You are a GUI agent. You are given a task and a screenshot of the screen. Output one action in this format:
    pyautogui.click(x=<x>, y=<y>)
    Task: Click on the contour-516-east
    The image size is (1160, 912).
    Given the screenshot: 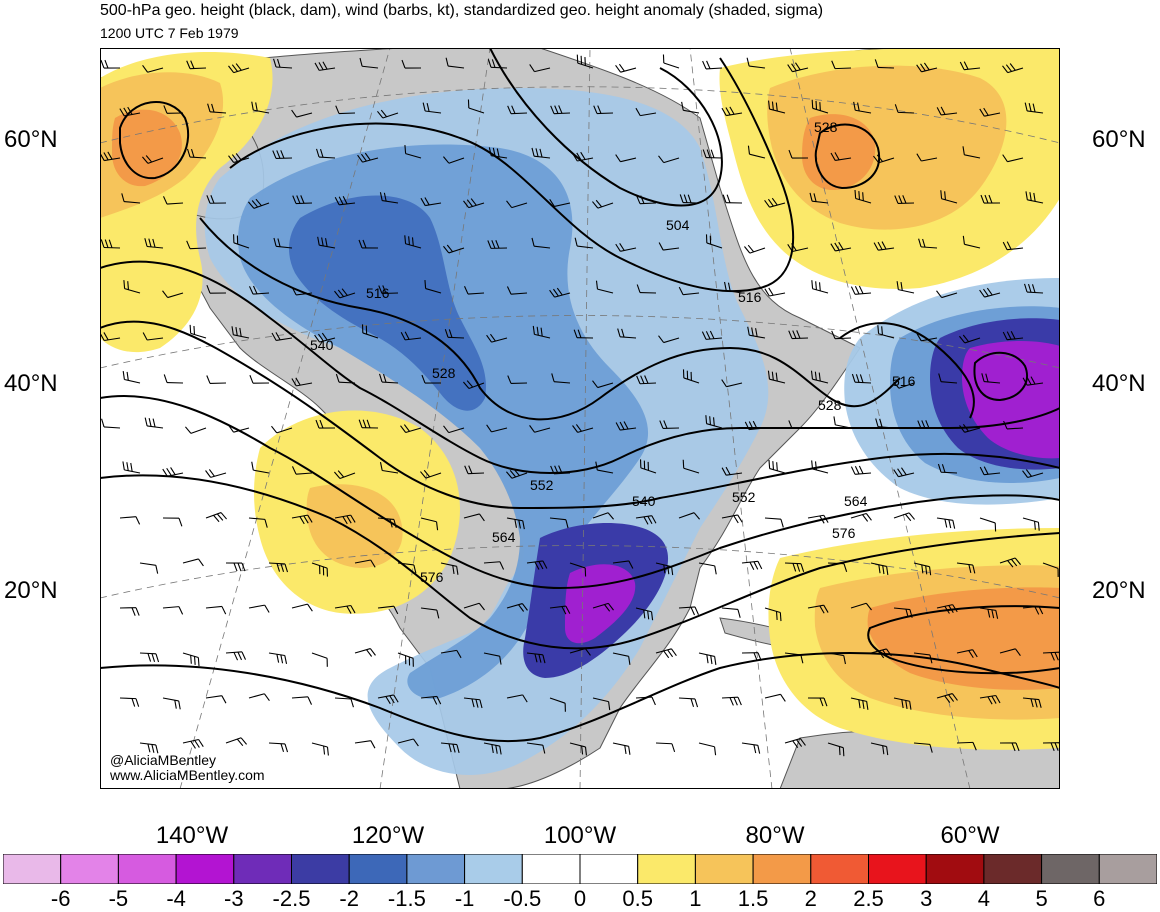 What is the action you would take?
    pyautogui.click(x=907, y=370)
    